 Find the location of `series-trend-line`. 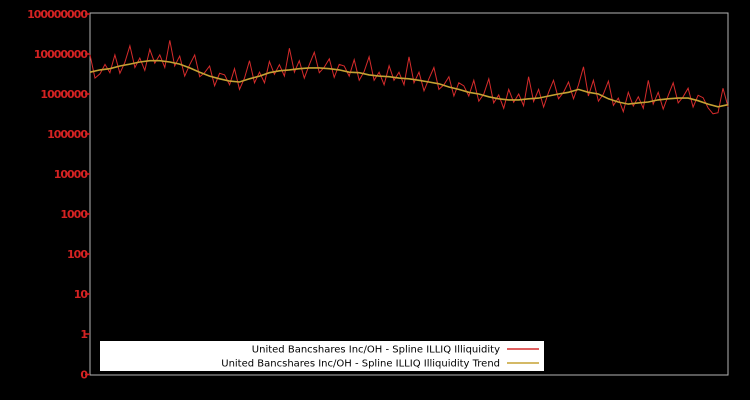

series-trend-line is located at coordinates (409, 83).